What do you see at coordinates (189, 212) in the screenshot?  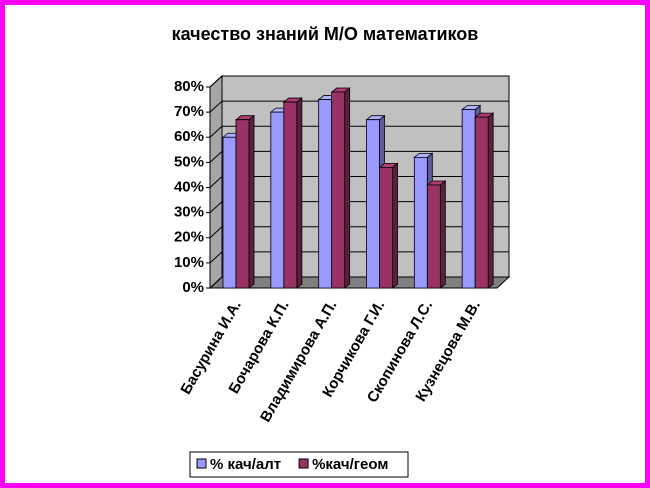 I see `y-tick-label: 30%` at bounding box center [189, 212].